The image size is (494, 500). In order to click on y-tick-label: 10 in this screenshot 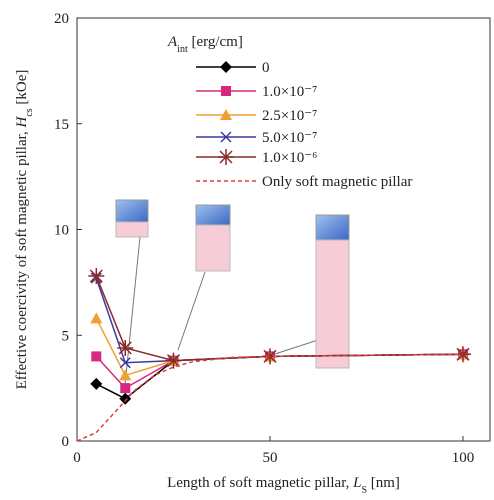, I will do `click(61, 231)`.